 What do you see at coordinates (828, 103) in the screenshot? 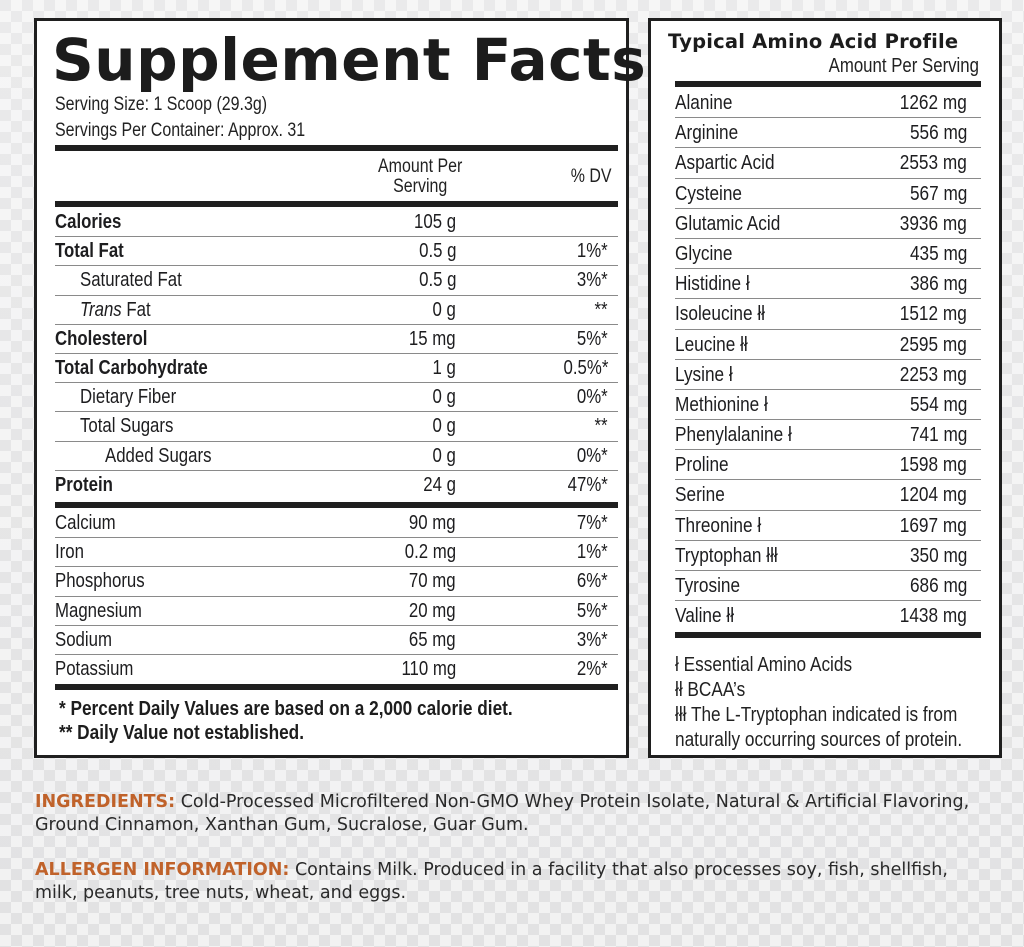
I see `amino-row: Alanine 1262 mg` at bounding box center [828, 103].